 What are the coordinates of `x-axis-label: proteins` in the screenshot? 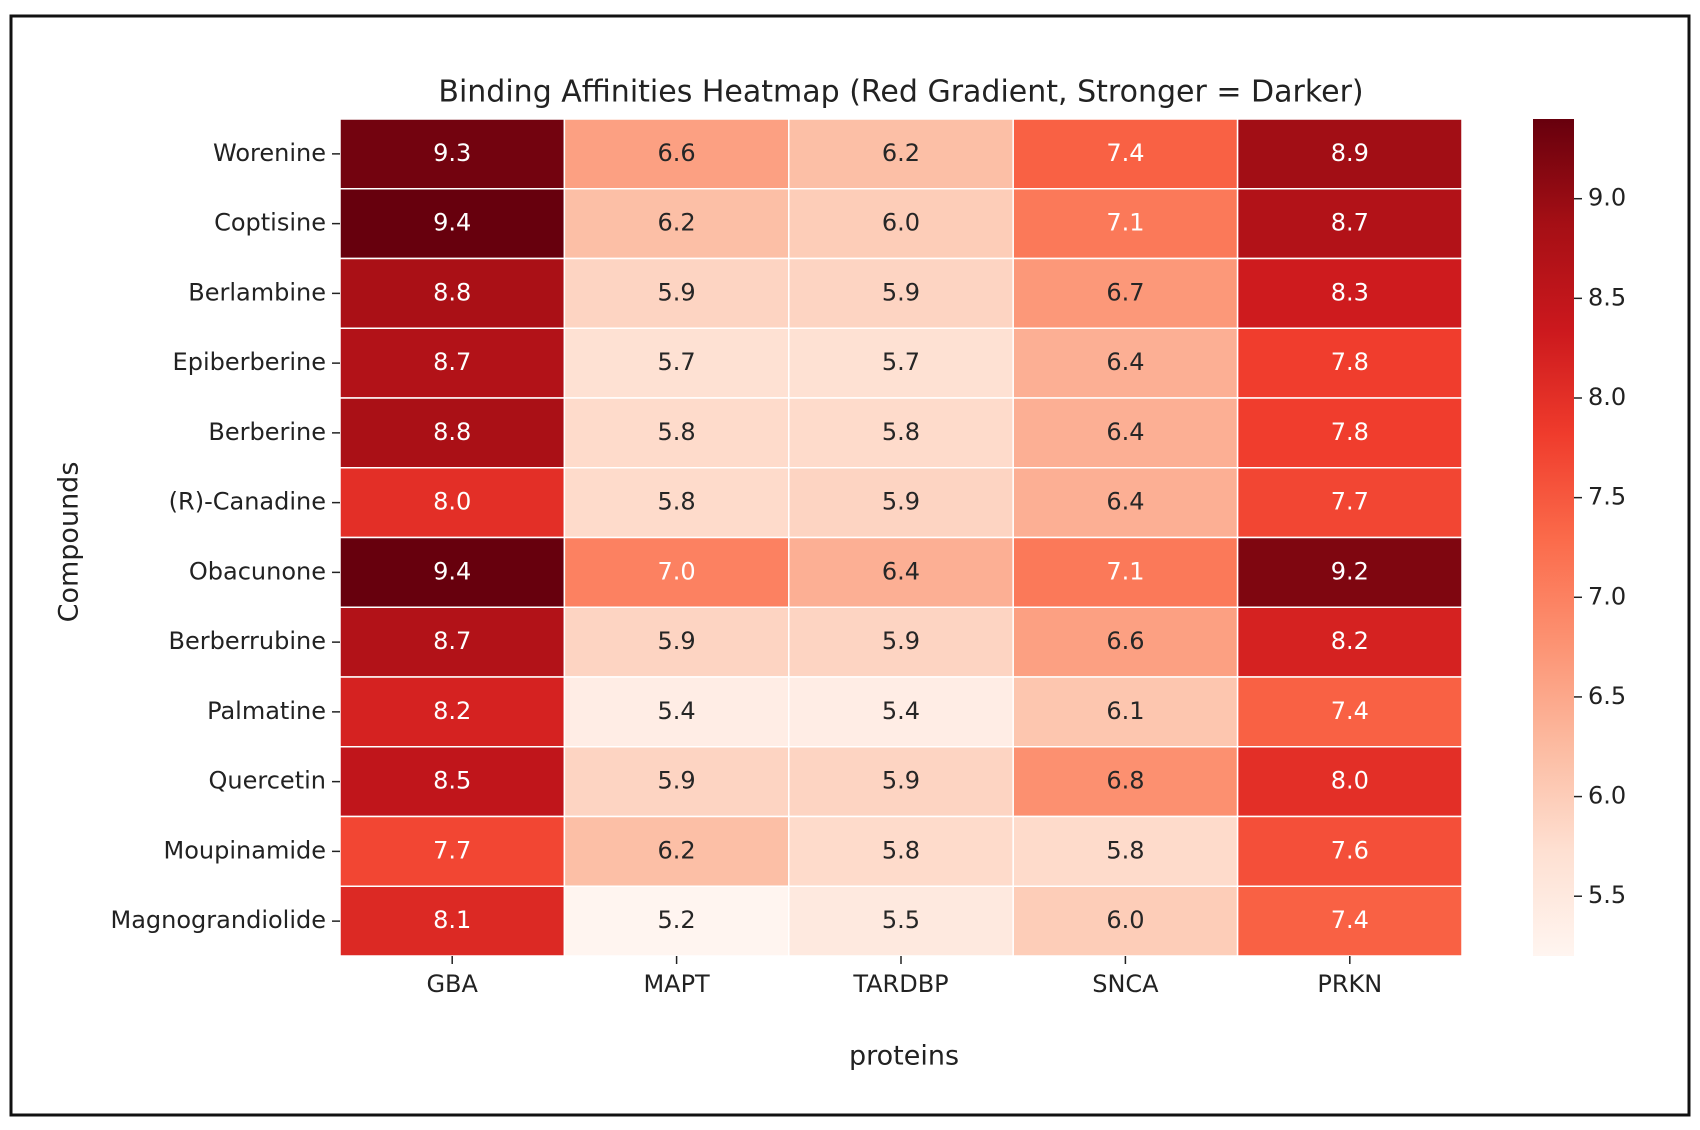 It's located at (904, 1056).